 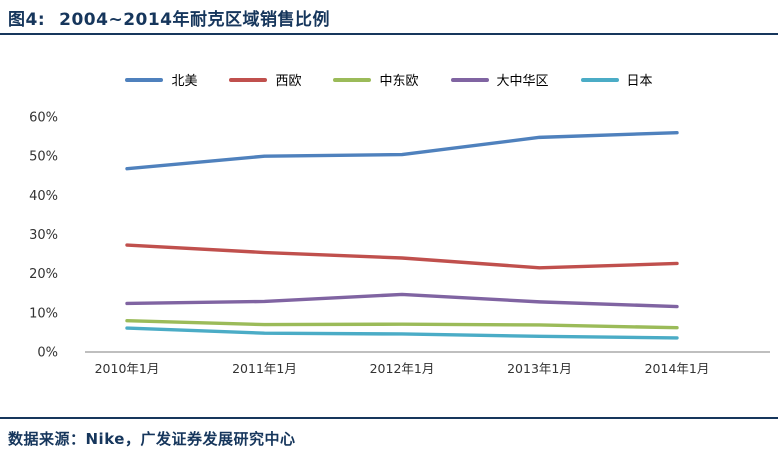 I want to click on series-line-中东欧, so click(x=402, y=324).